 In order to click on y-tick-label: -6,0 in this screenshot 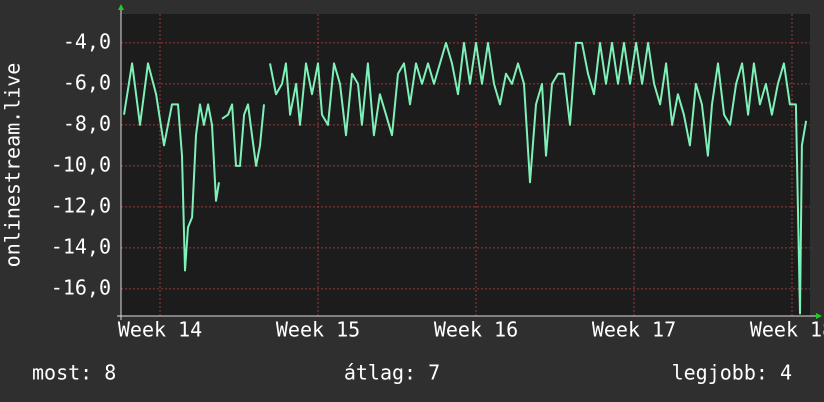, I will do `click(87, 82)`.